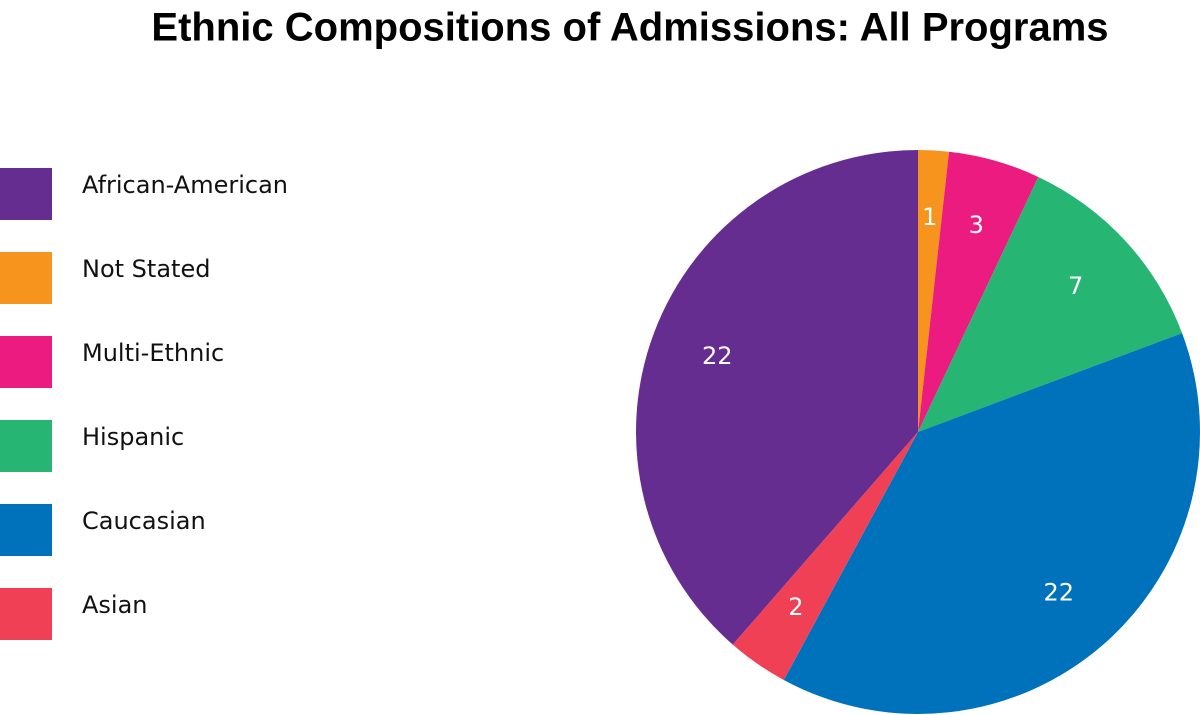  What do you see at coordinates (976, 225) in the screenshot?
I see `data-label: 3` at bounding box center [976, 225].